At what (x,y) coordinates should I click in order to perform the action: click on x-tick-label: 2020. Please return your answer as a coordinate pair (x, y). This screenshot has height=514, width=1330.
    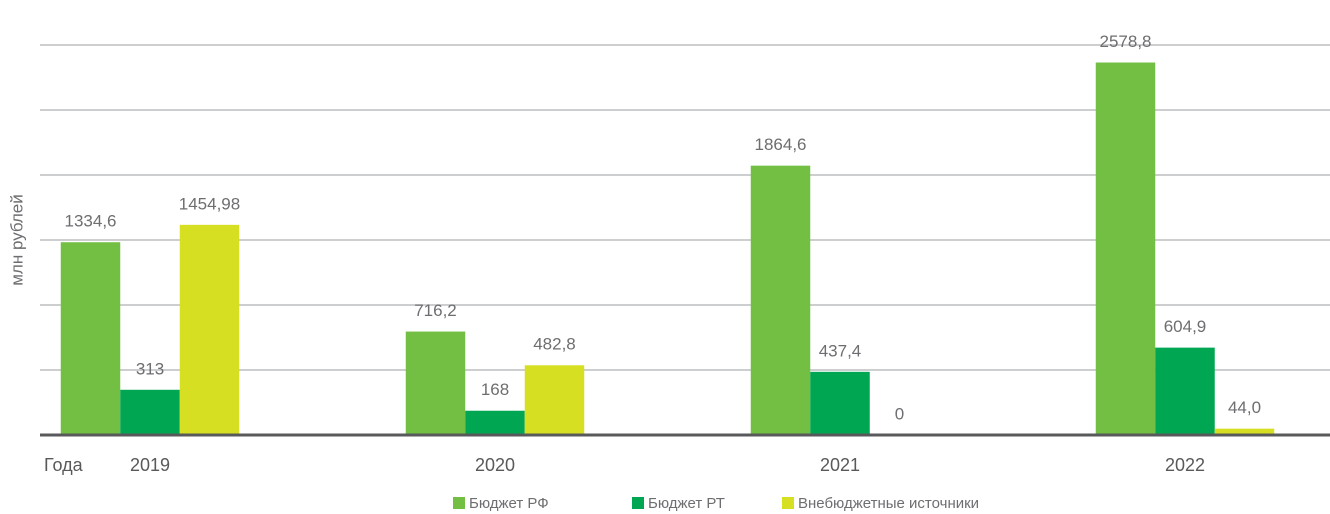
    Looking at the image, I should click on (495, 465).